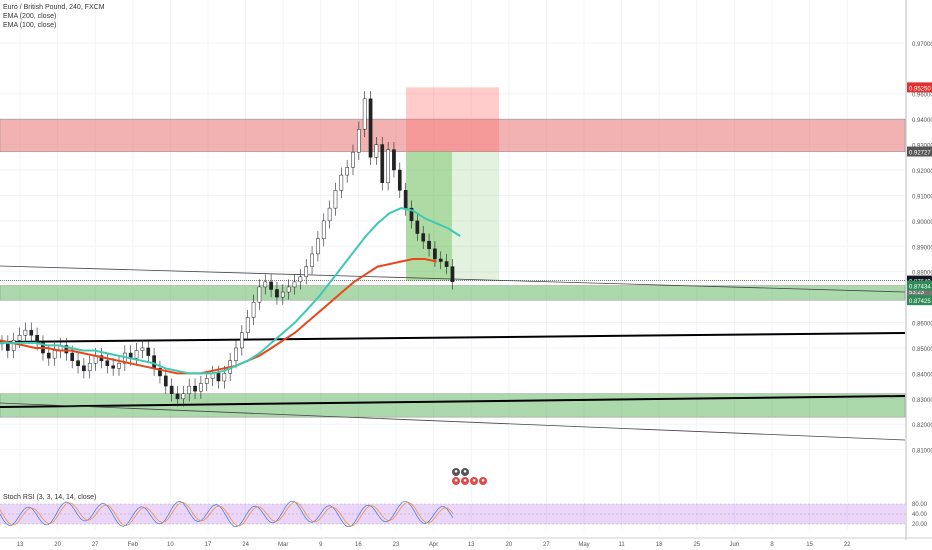 This screenshot has height=550, width=932. What do you see at coordinates (464, 514) in the screenshot?
I see `stoch-rsi-panel: 80.00 40.00 20.00` at bounding box center [464, 514].